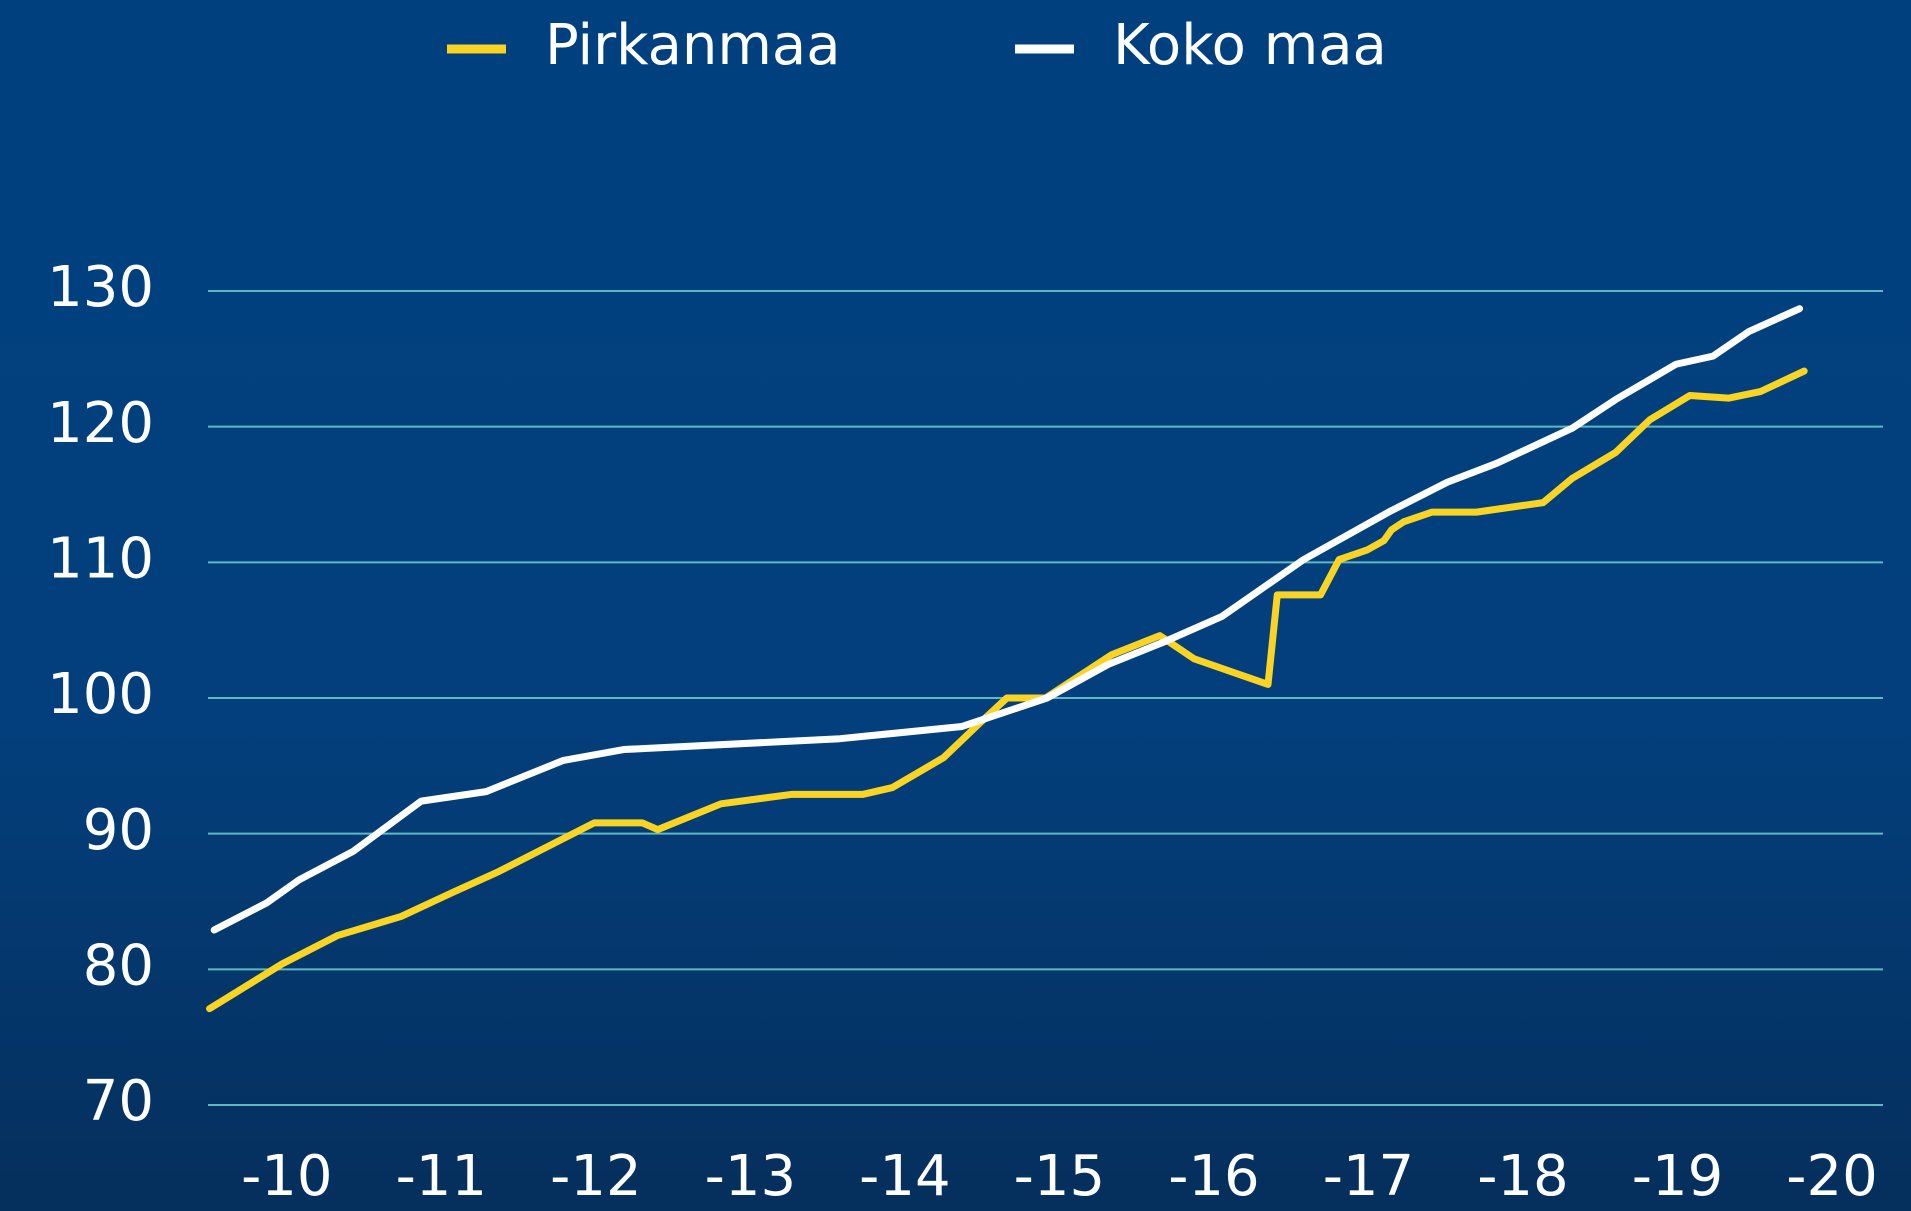 This screenshot has width=1911, height=1211. Describe the element at coordinates (100, 694) in the screenshot. I see `y-tick-label: 100` at that location.